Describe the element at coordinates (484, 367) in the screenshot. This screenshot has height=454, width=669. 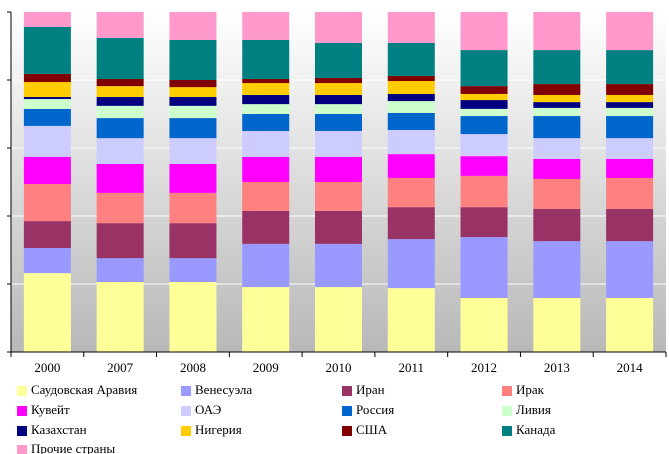
I see `x-tick-label: 2012` at that location.